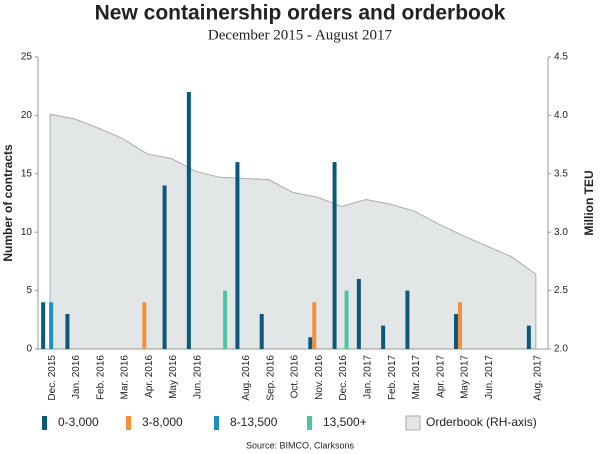 This screenshot has height=454, width=600. I want to click on y2-tick-label: 4.5, so click(561, 57).